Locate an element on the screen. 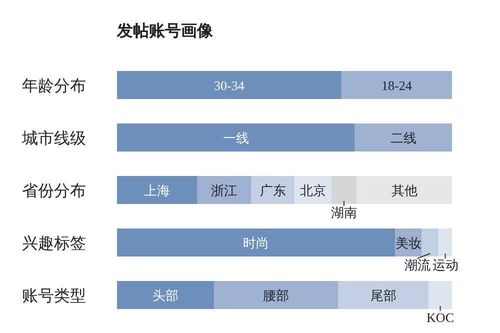 The height and width of the screenshot is (333, 500). y-tick-label: 兴趣标签 is located at coordinates (54, 243).